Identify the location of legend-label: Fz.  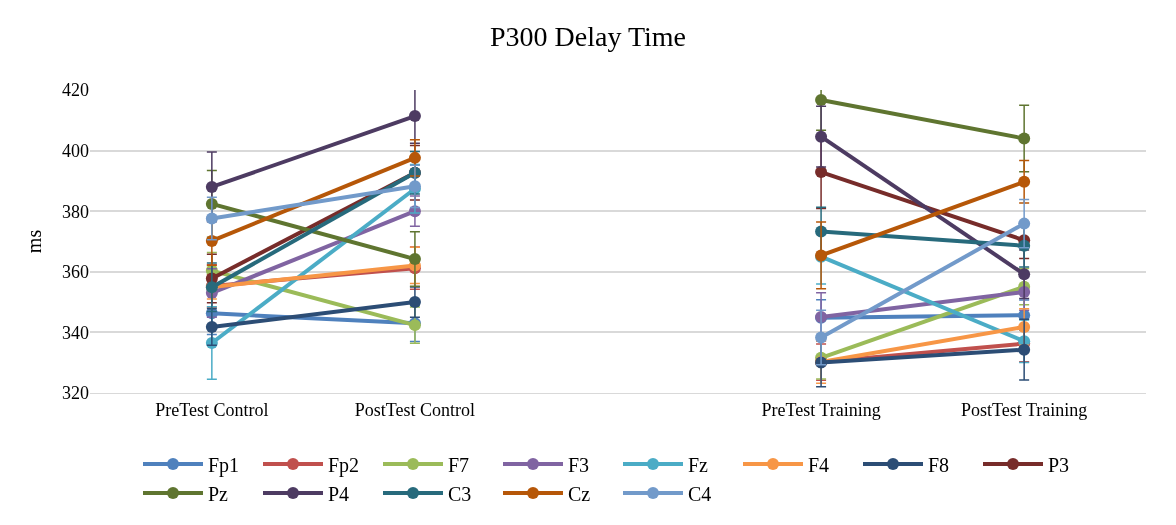
(698, 464).